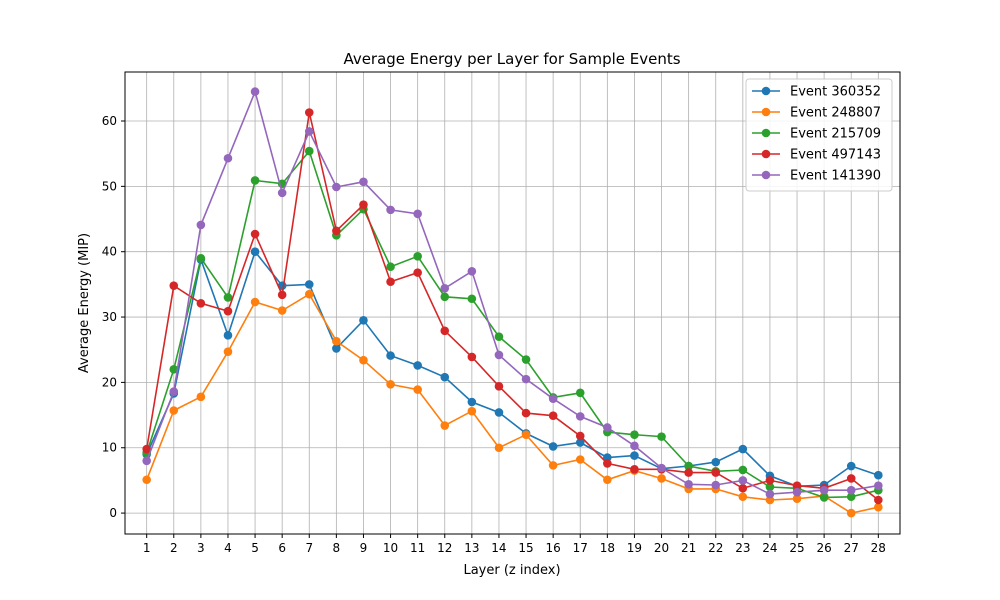 The height and width of the screenshot is (600, 1000). I want to click on legend-label: Event 360352, so click(835, 92).